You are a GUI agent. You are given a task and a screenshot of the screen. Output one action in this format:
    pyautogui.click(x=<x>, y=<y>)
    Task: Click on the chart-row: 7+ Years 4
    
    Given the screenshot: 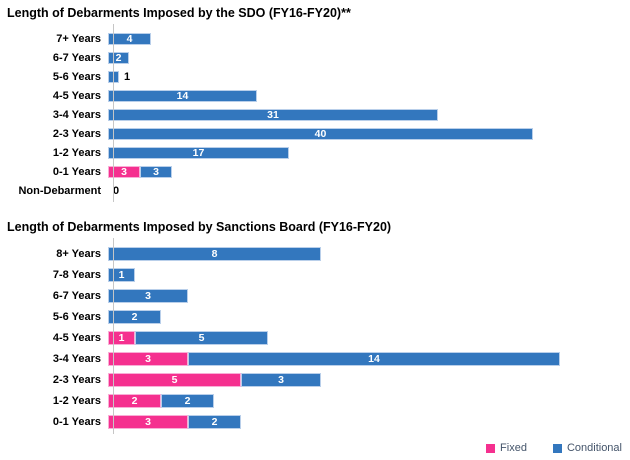 What is the action you would take?
    pyautogui.click(x=318, y=38)
    